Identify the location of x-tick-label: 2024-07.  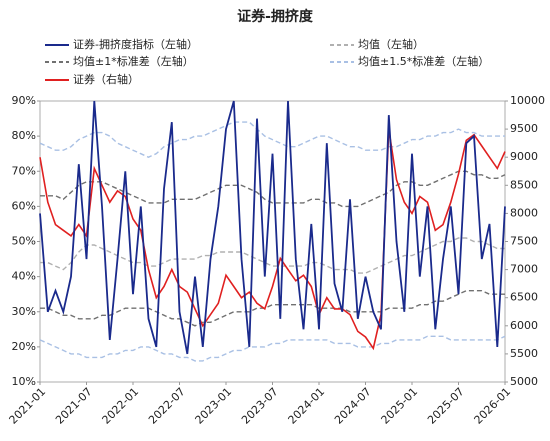
(353, 406).